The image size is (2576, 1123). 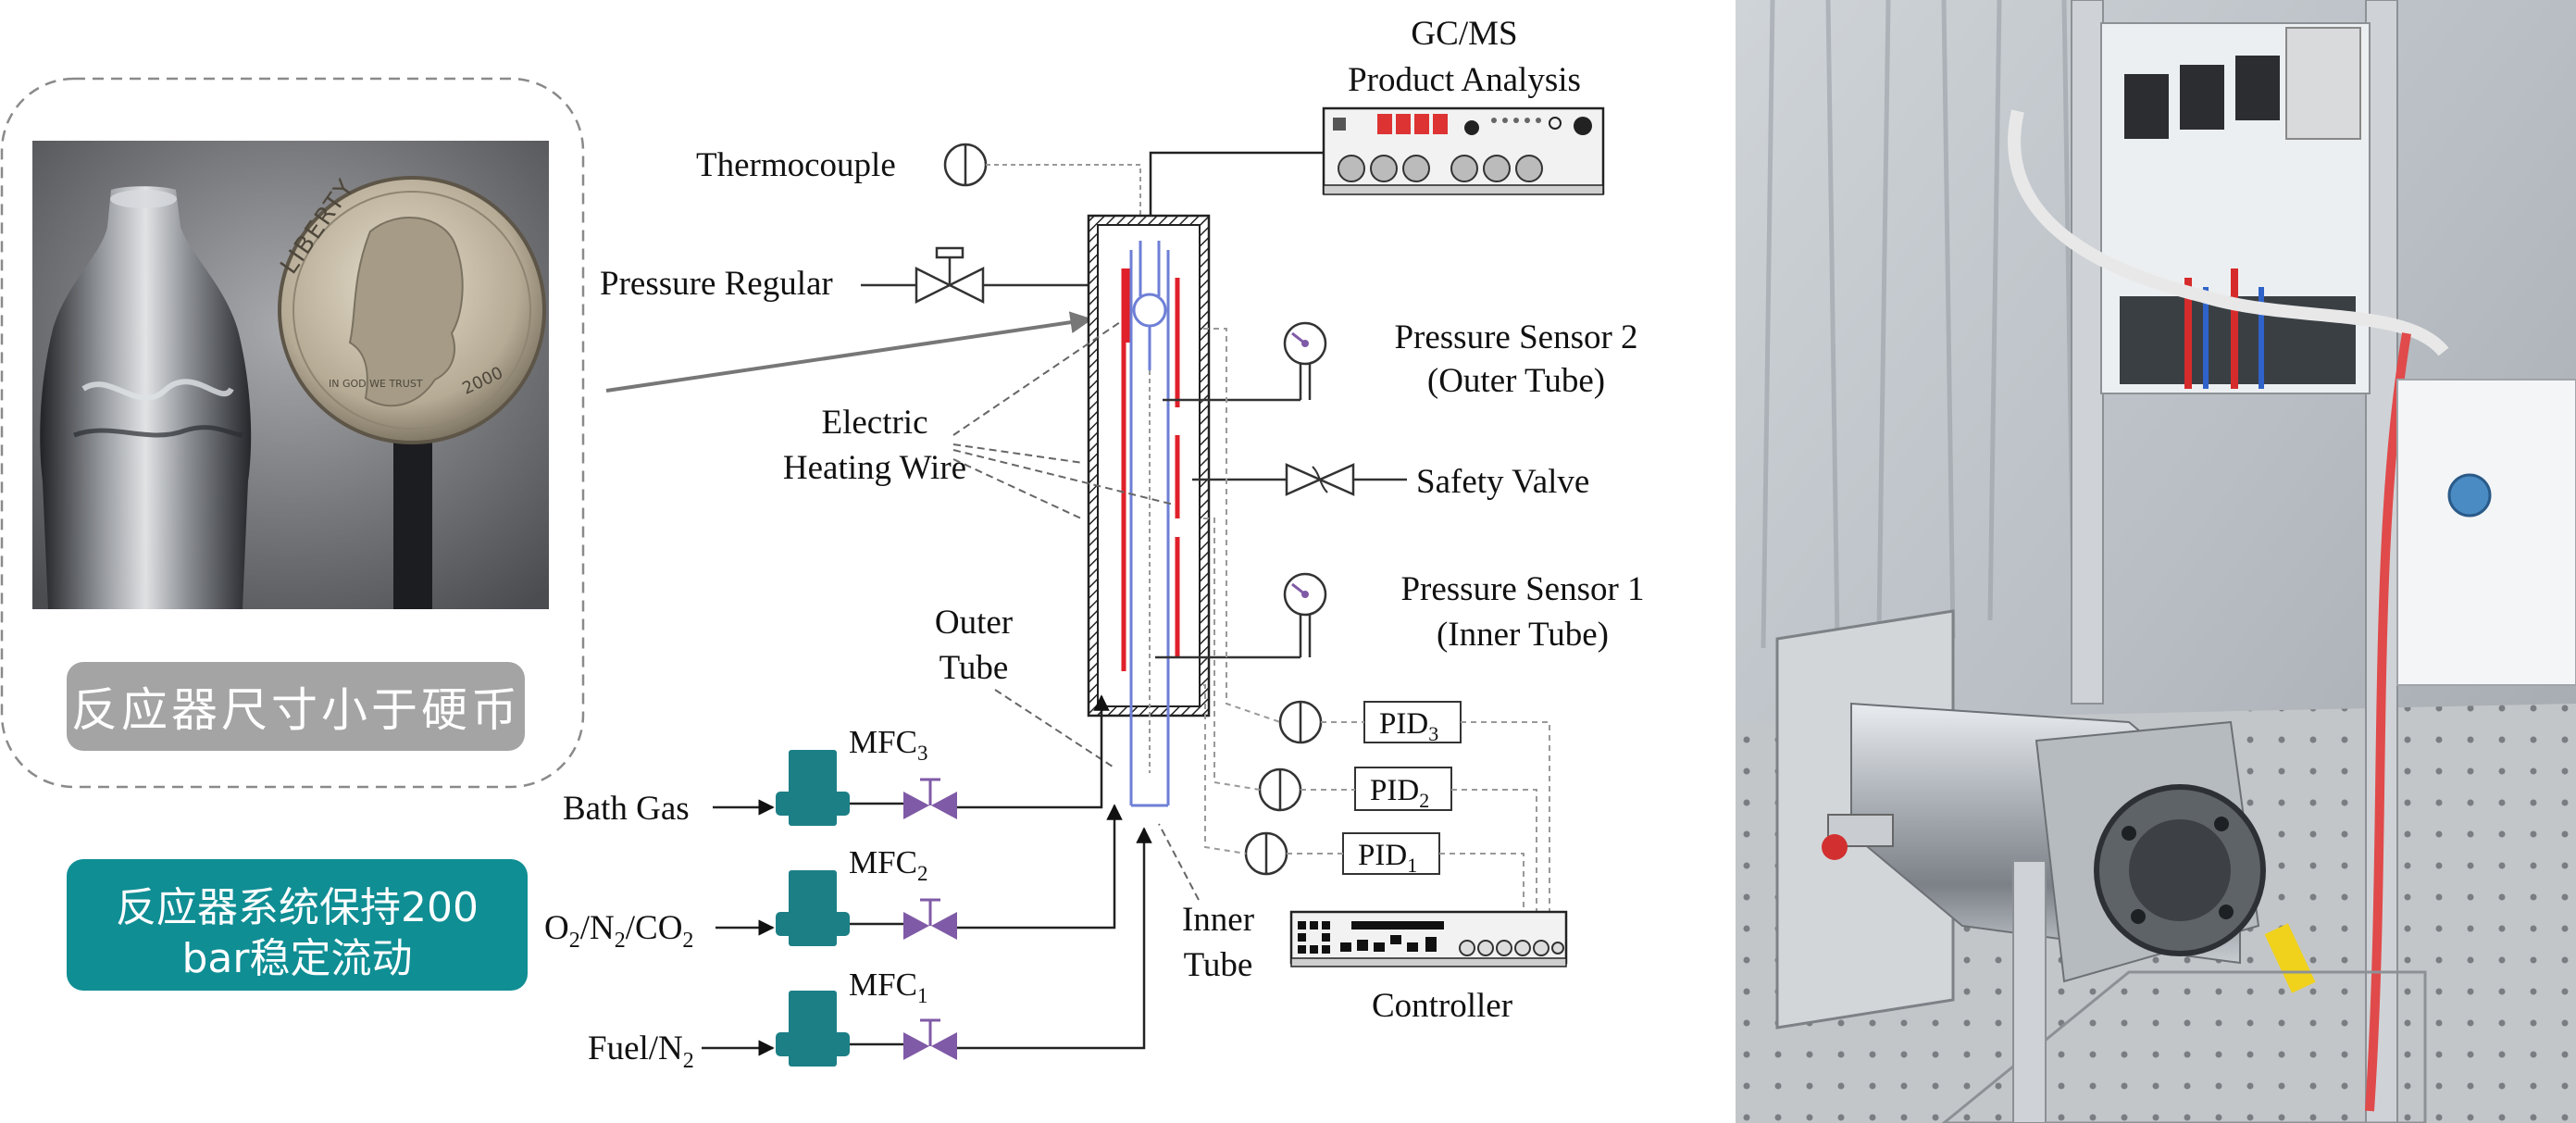 What do you see at coordinates (1305, 360) in the screenshot?
I see `pressure-sensor-2-gauge` at bounding box center [1305, 360].